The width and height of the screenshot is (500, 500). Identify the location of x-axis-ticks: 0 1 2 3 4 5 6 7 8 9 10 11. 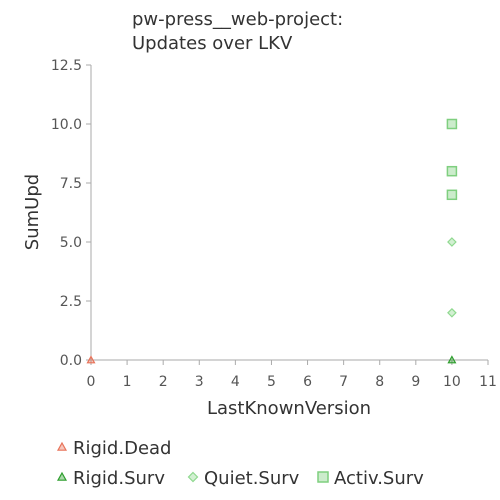
(292, 375).